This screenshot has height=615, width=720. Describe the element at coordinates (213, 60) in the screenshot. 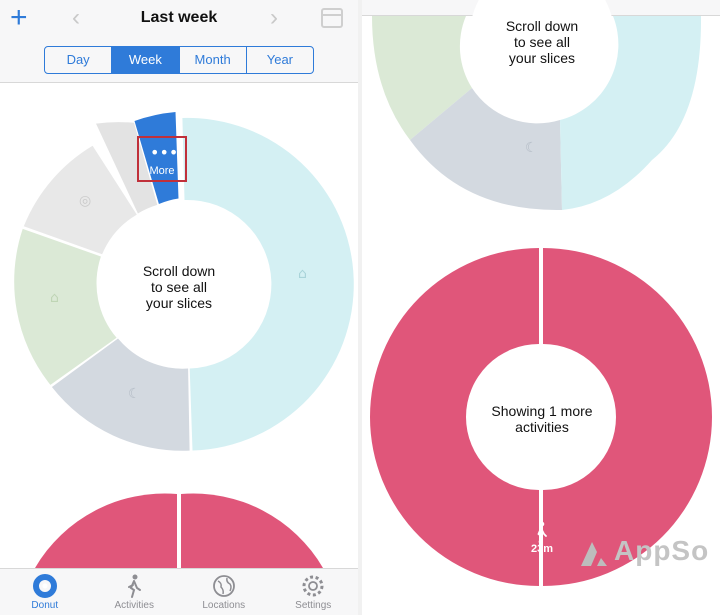

I see `segment-month: Month` at that location.